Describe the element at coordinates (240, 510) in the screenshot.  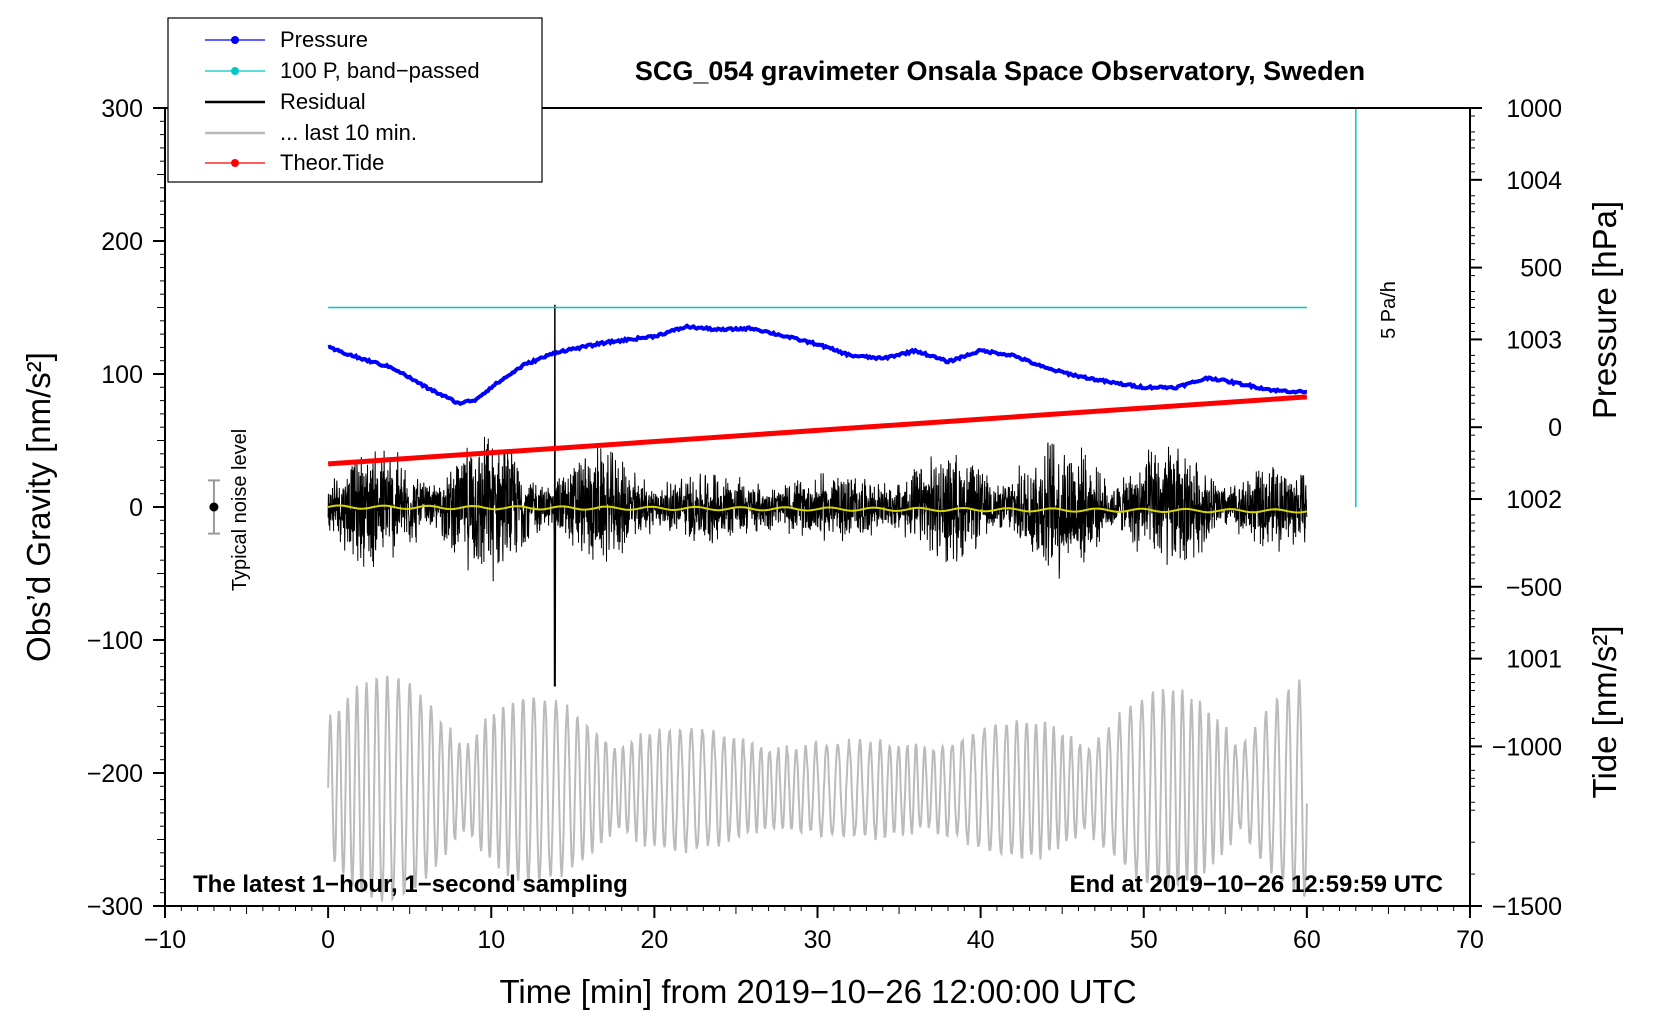
I see `noise-level-label: Typical noise level` at that location.